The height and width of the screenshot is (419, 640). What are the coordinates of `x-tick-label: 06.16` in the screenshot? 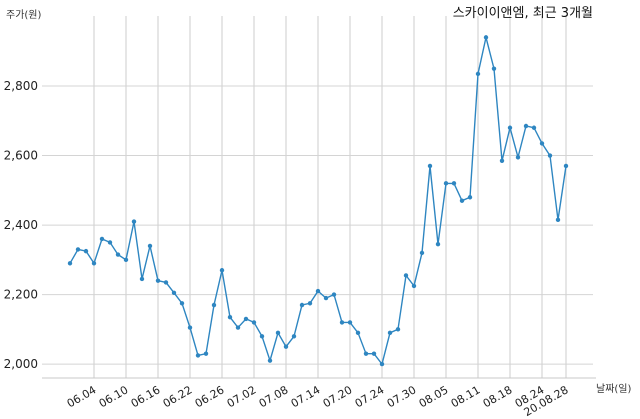 It's located at (146, 396).